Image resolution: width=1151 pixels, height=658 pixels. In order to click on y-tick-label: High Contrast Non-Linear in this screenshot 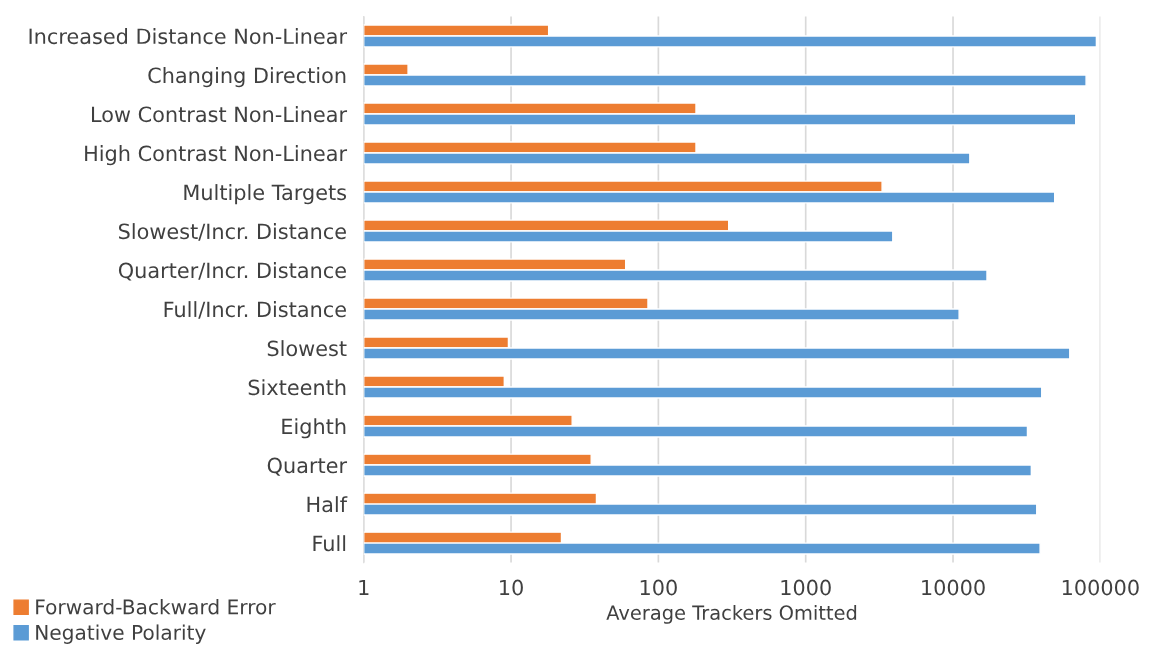, I will do `click(216, 155)`.